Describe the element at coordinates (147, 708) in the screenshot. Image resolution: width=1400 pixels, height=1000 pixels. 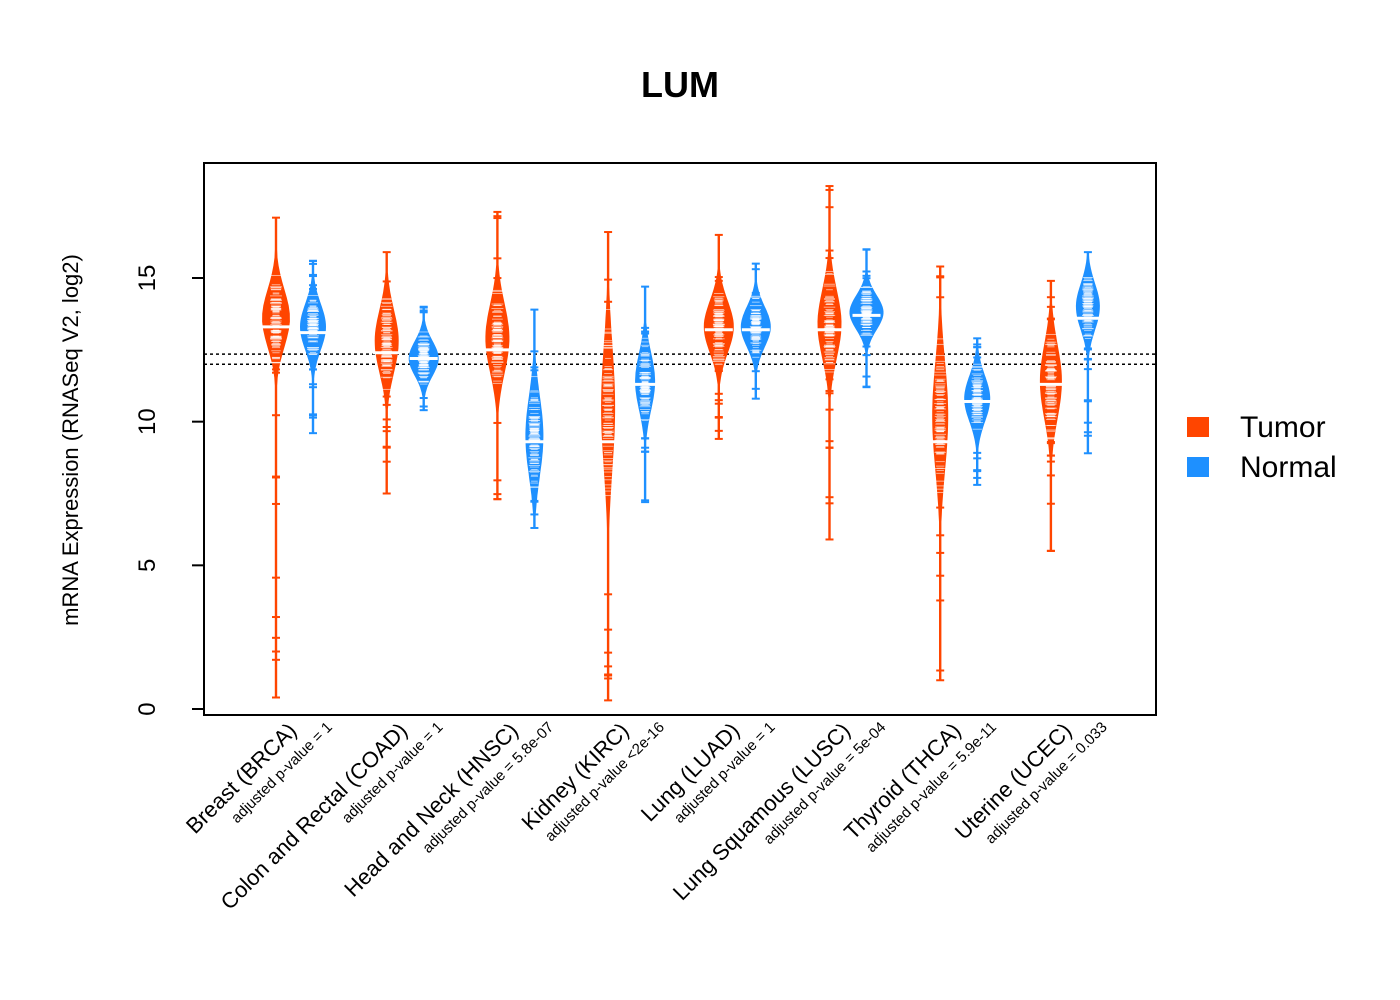
I see `y-tick-label: 0` at that location.